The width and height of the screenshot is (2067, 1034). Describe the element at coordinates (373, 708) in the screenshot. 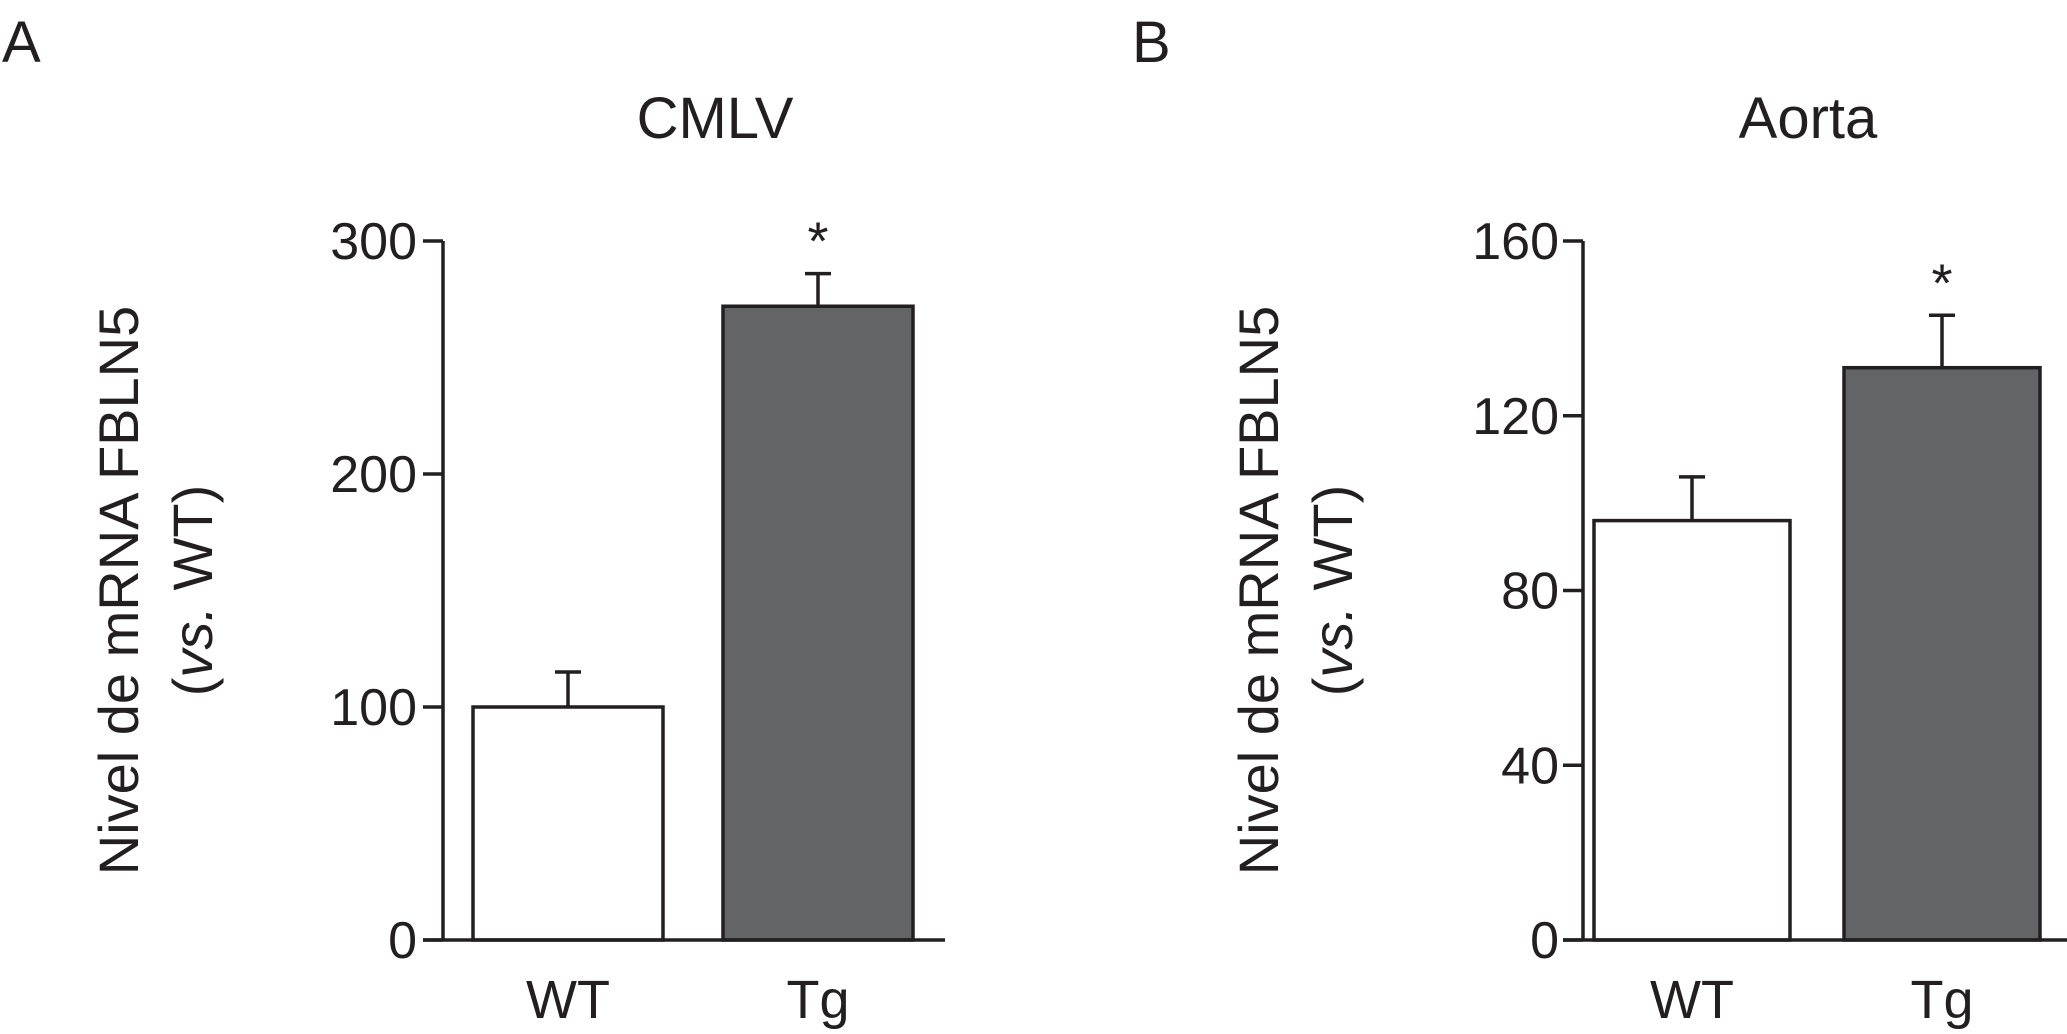

I see `y-tick-label: 100` at that location.